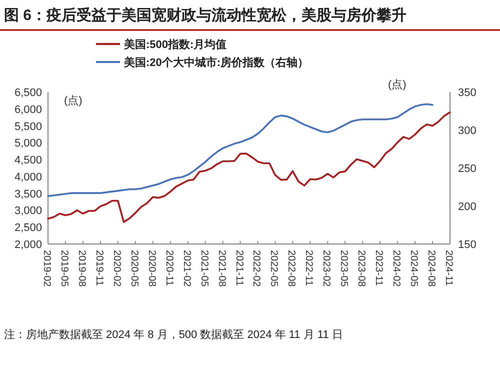  Describe the element at coordinates (173, 334) in the screenshot. I see `text: 注：房地产数据截至 2024 年 8 月，500 数据截至 2024 年 11 月 11 日` at that location.